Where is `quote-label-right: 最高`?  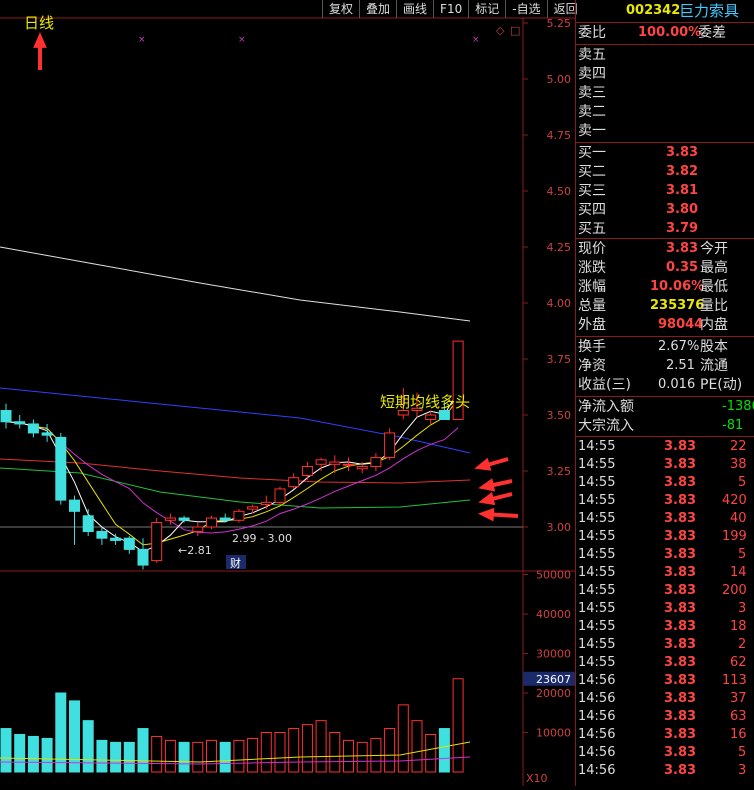
quote-label-right: 最高 is located at coordinates (714, 268).